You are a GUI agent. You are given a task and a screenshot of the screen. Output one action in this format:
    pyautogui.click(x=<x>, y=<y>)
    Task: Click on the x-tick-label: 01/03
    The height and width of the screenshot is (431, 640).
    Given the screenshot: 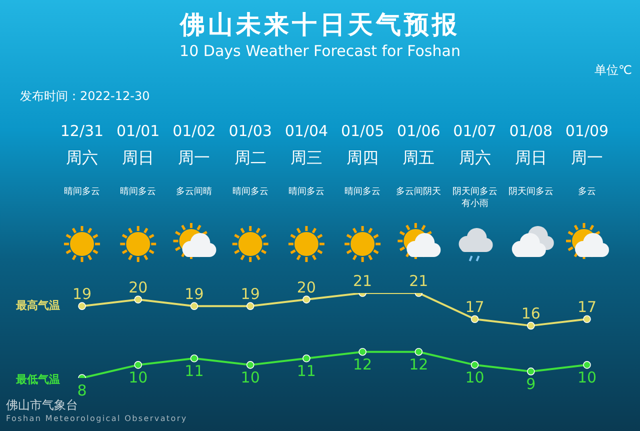 What is the action you would take?
    pyautogui.click(x=250, y=131)
    